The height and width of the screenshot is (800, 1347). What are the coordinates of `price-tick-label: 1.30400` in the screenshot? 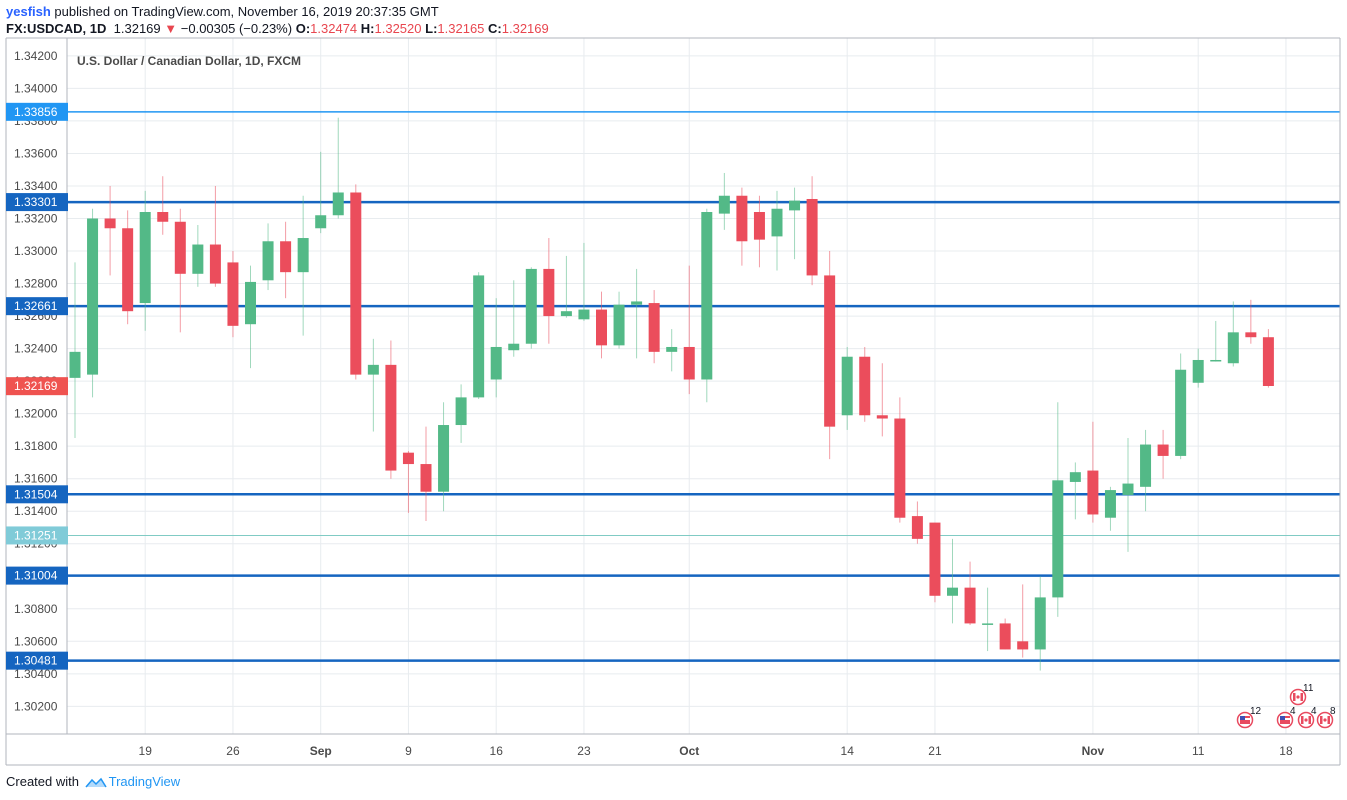 It's located at (36, 674).